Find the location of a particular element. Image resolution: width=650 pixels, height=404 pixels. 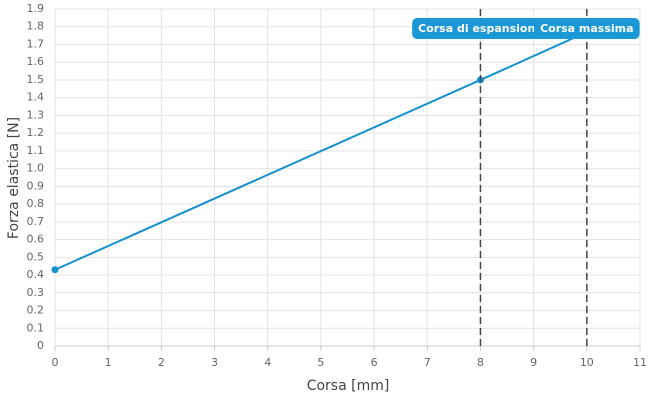

annotation-text: Corsa di espansione is located at coordinates (480, 28).